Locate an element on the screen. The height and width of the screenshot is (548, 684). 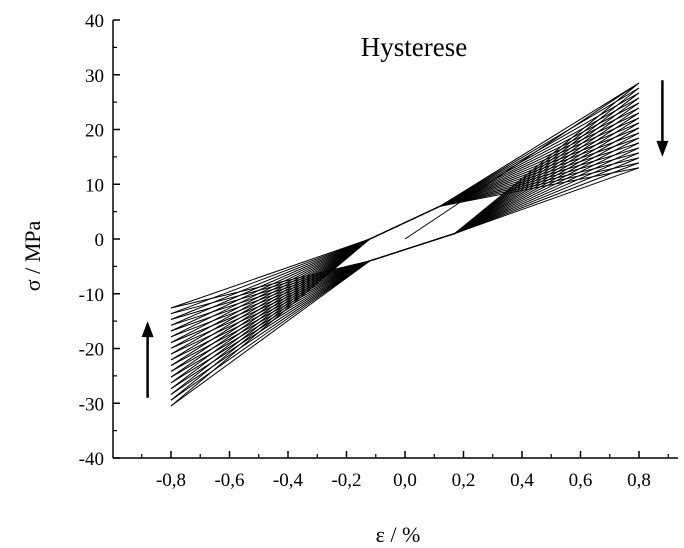
y-tick-label: 10 is located at coordinates (94, 185).